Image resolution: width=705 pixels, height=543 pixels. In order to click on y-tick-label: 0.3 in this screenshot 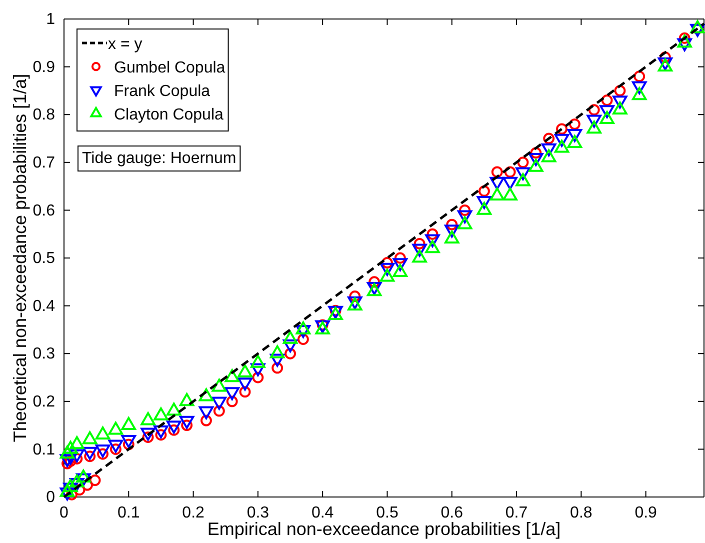, I will do `click(44, 354)`.